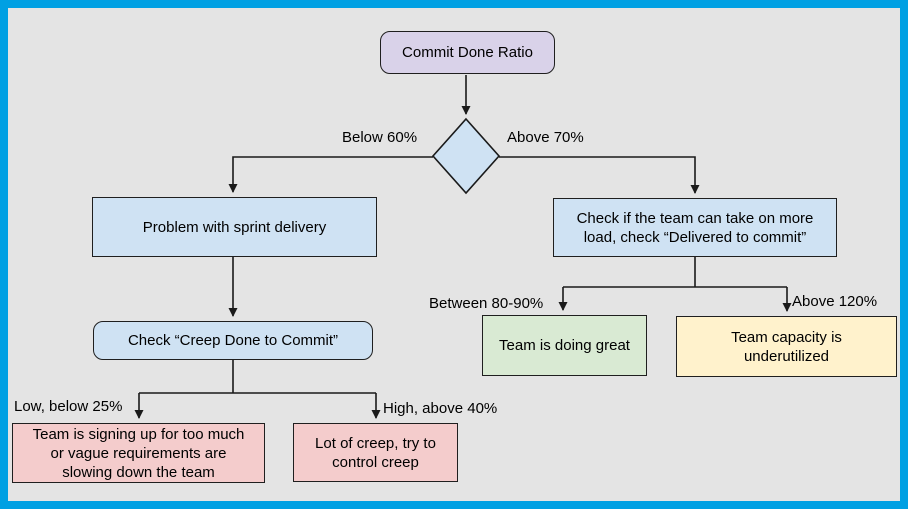  I want to click on edge-label-above-120: Above 120%, so click(835, 301).